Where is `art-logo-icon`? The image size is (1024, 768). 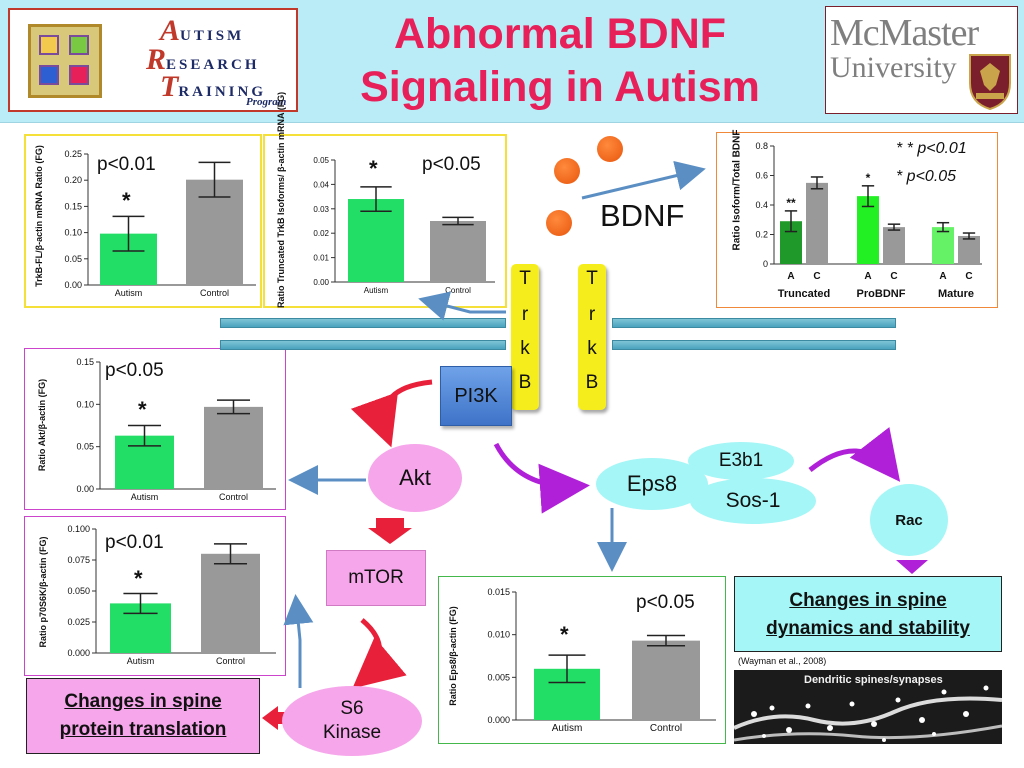 art-logo-icon is located at coordinates (65, 61).